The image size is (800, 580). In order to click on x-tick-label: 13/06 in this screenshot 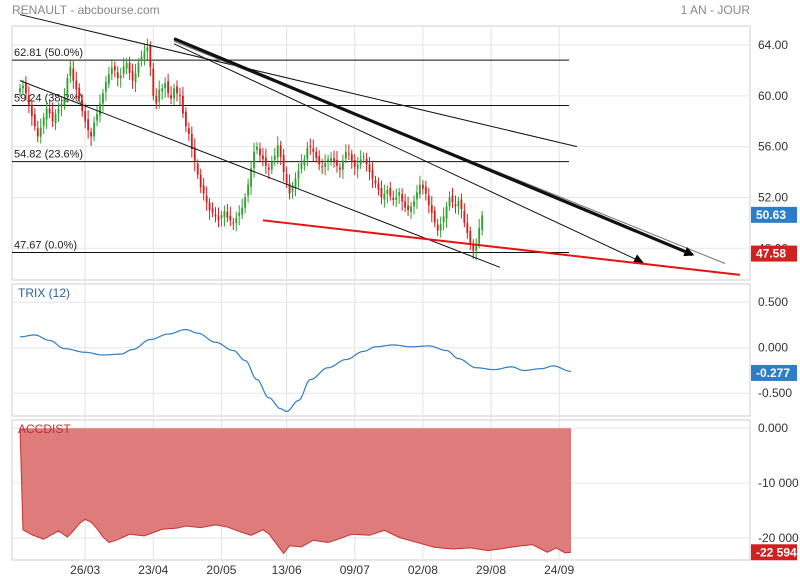, I will do `click(287, 570)`.